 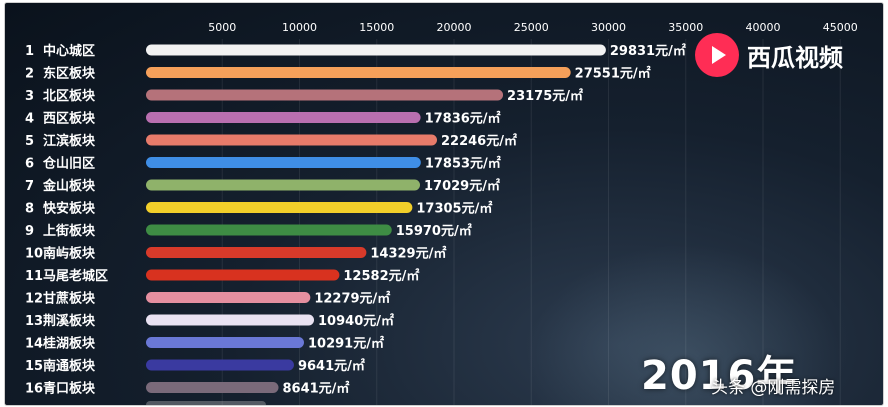 I want to click on rank-label: 9, so click(x=29, y=231).